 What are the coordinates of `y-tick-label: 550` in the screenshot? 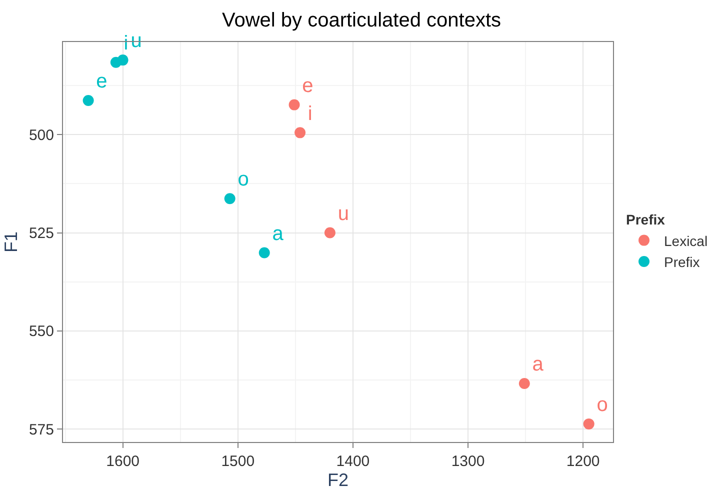 It's located at (41, 331).